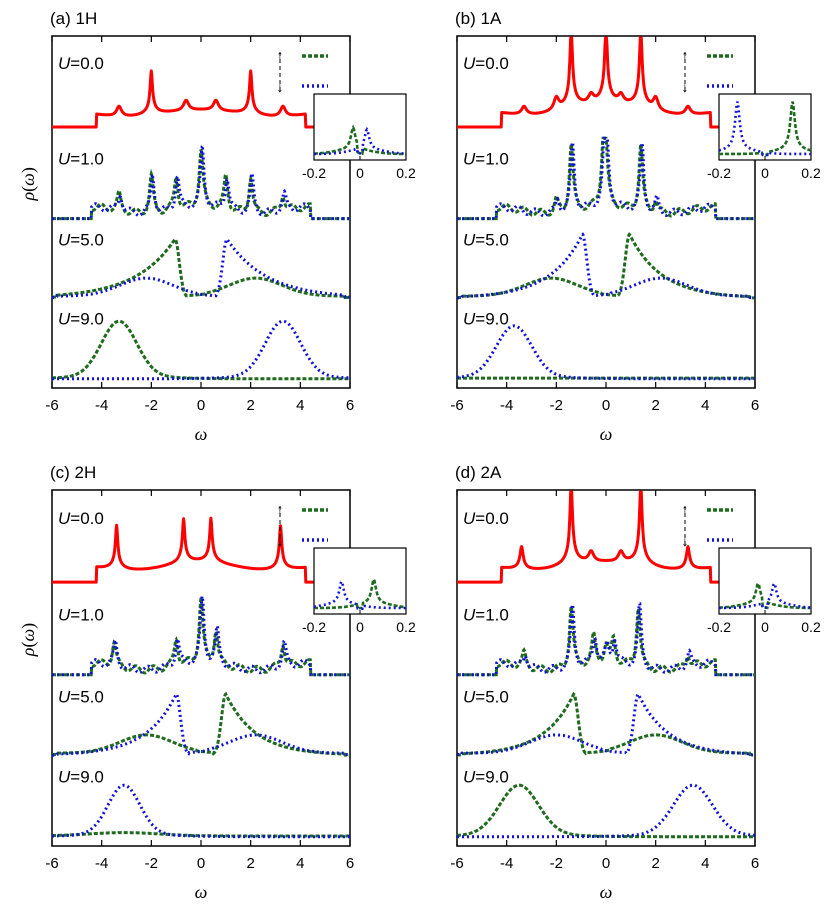 This screenshot has height=918, width=830. What do you see at coordinates (478, 472) in the screenshot?
I see `chart-title: (d) 2A` at bounding box center [478, 472].